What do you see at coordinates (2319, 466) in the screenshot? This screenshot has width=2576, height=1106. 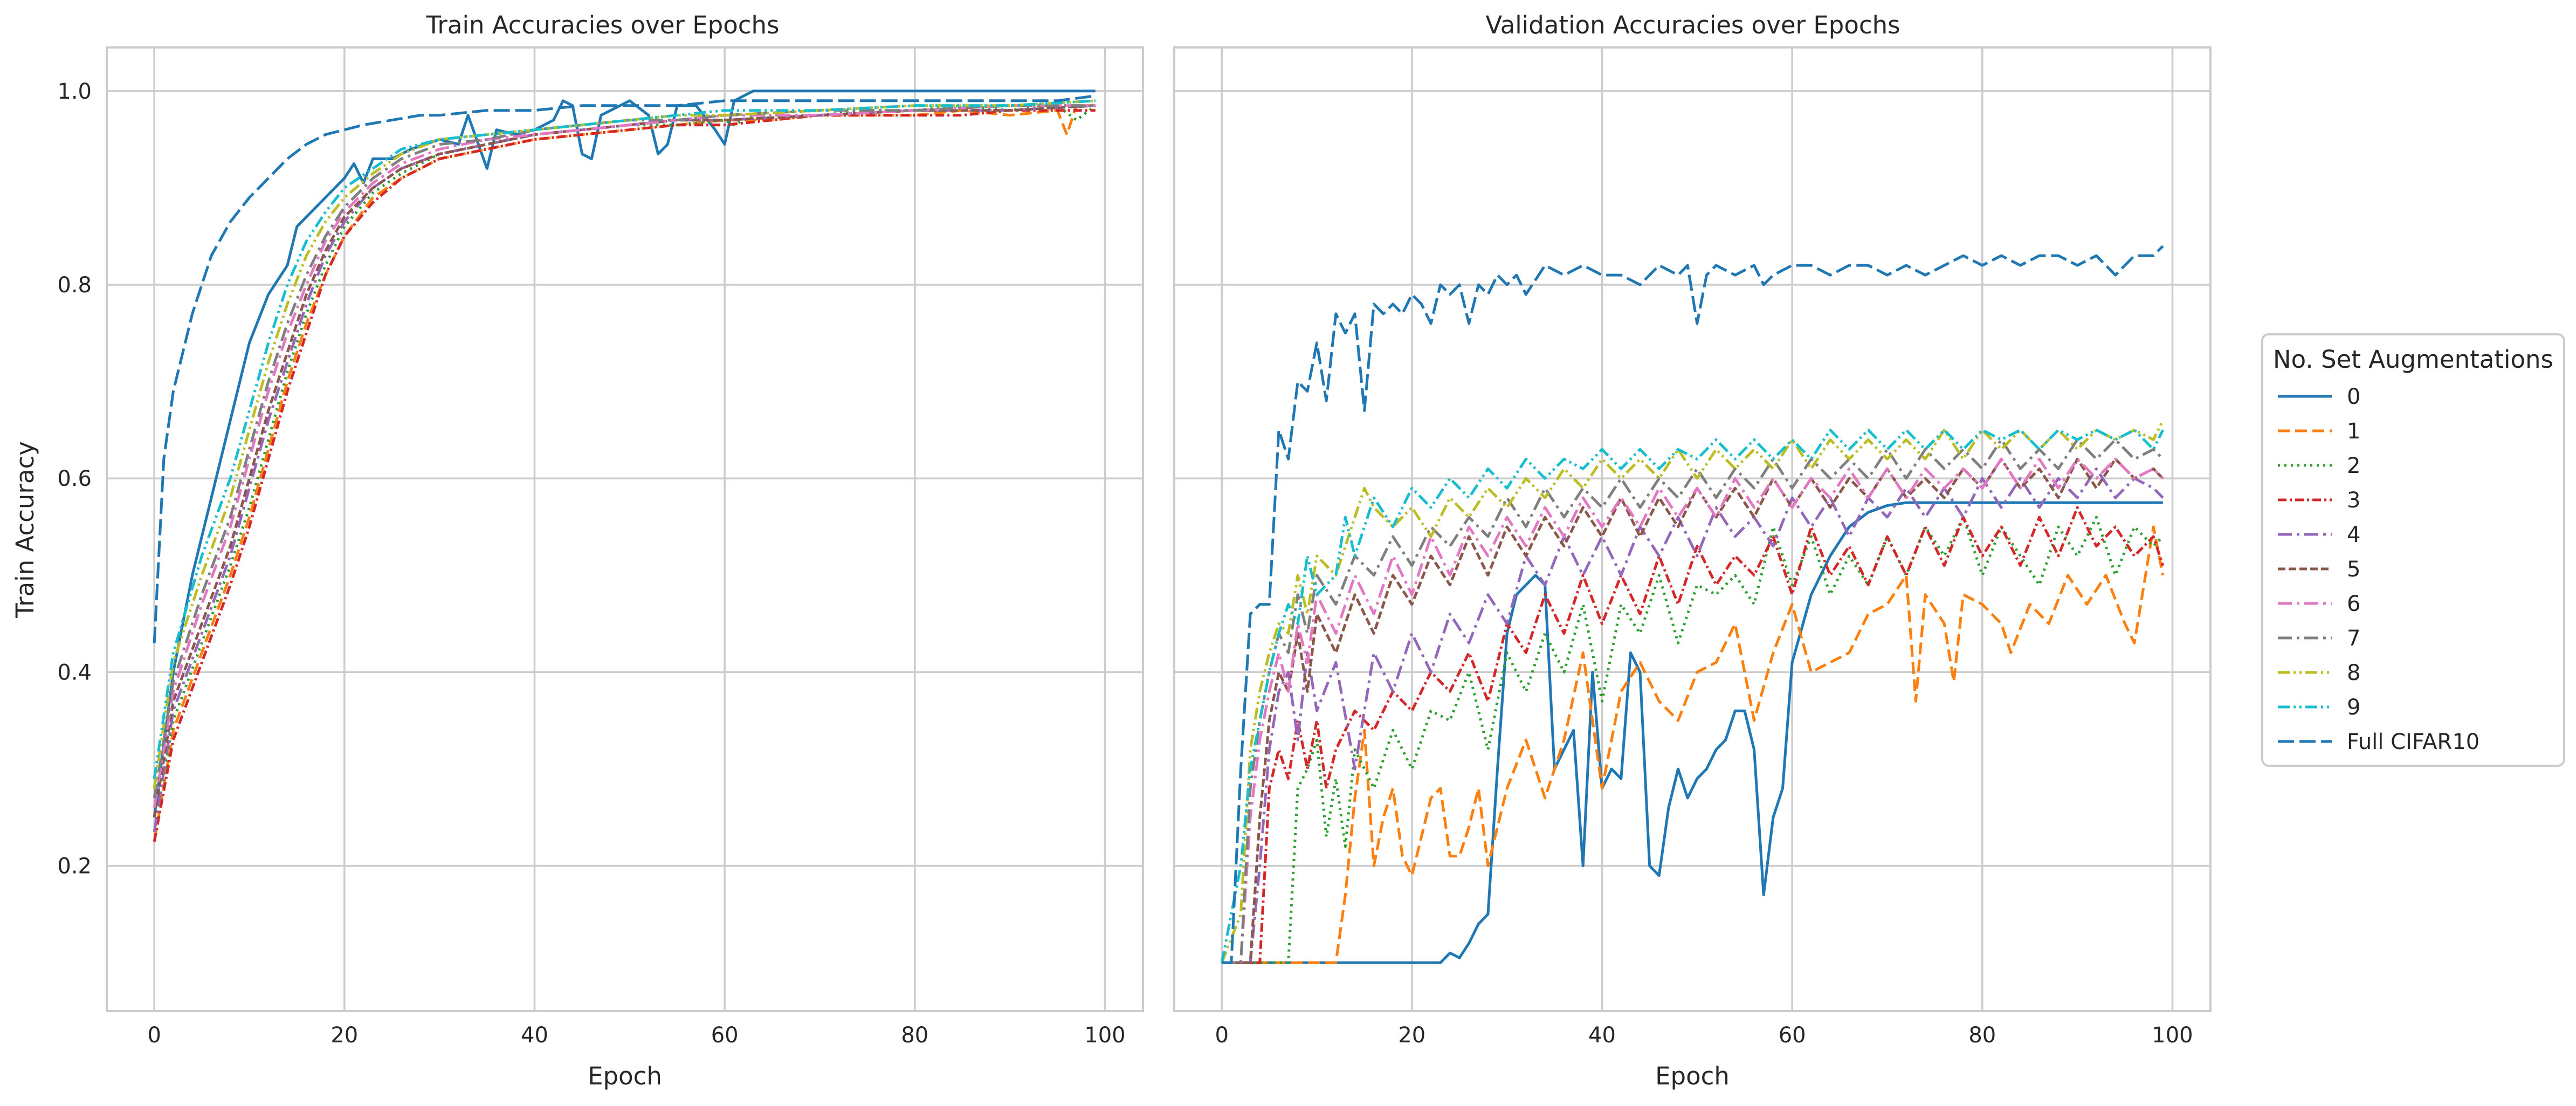 I see `legend-entry: 2` at bounding box center [2319, 466].